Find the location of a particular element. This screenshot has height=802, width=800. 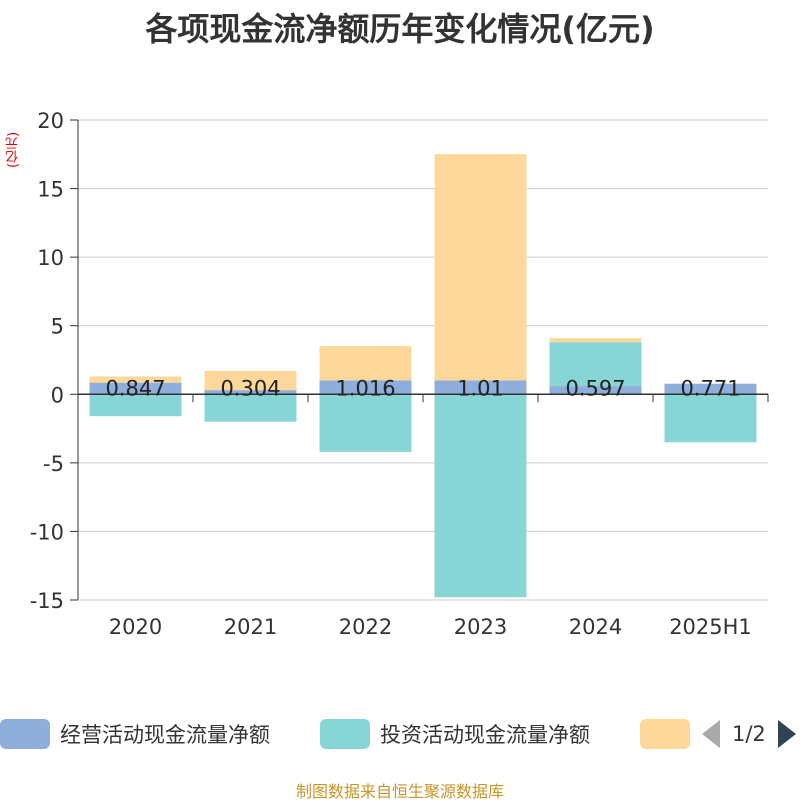

bar-series1-2025H1 is located at coordinates (710, 418).